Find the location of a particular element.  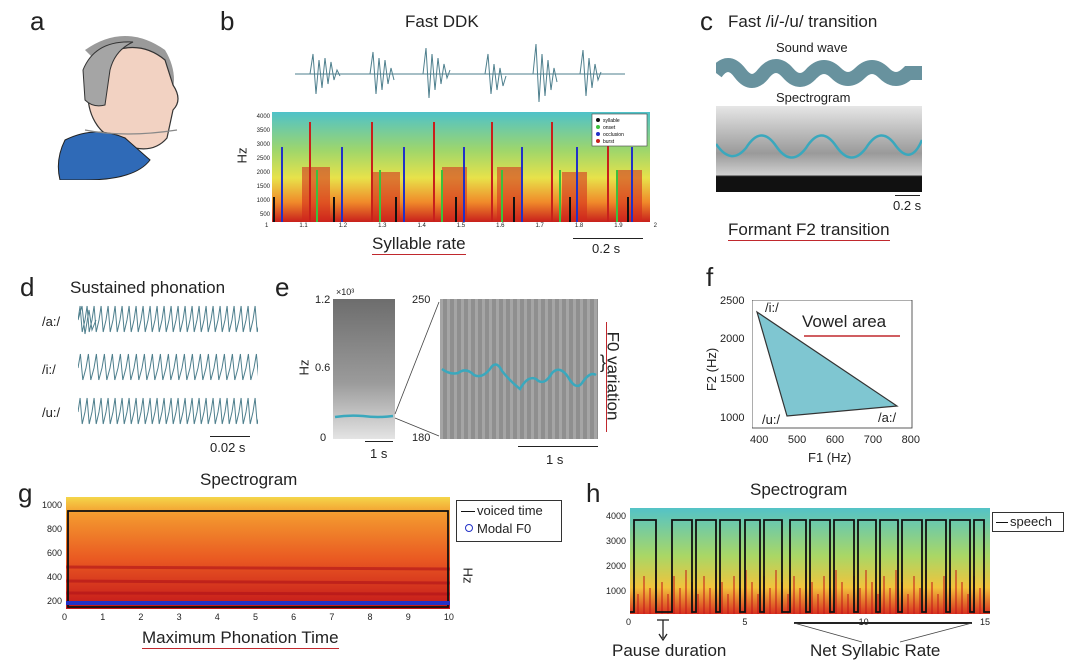

brace-icon: } is located at coordinates (603, 362).